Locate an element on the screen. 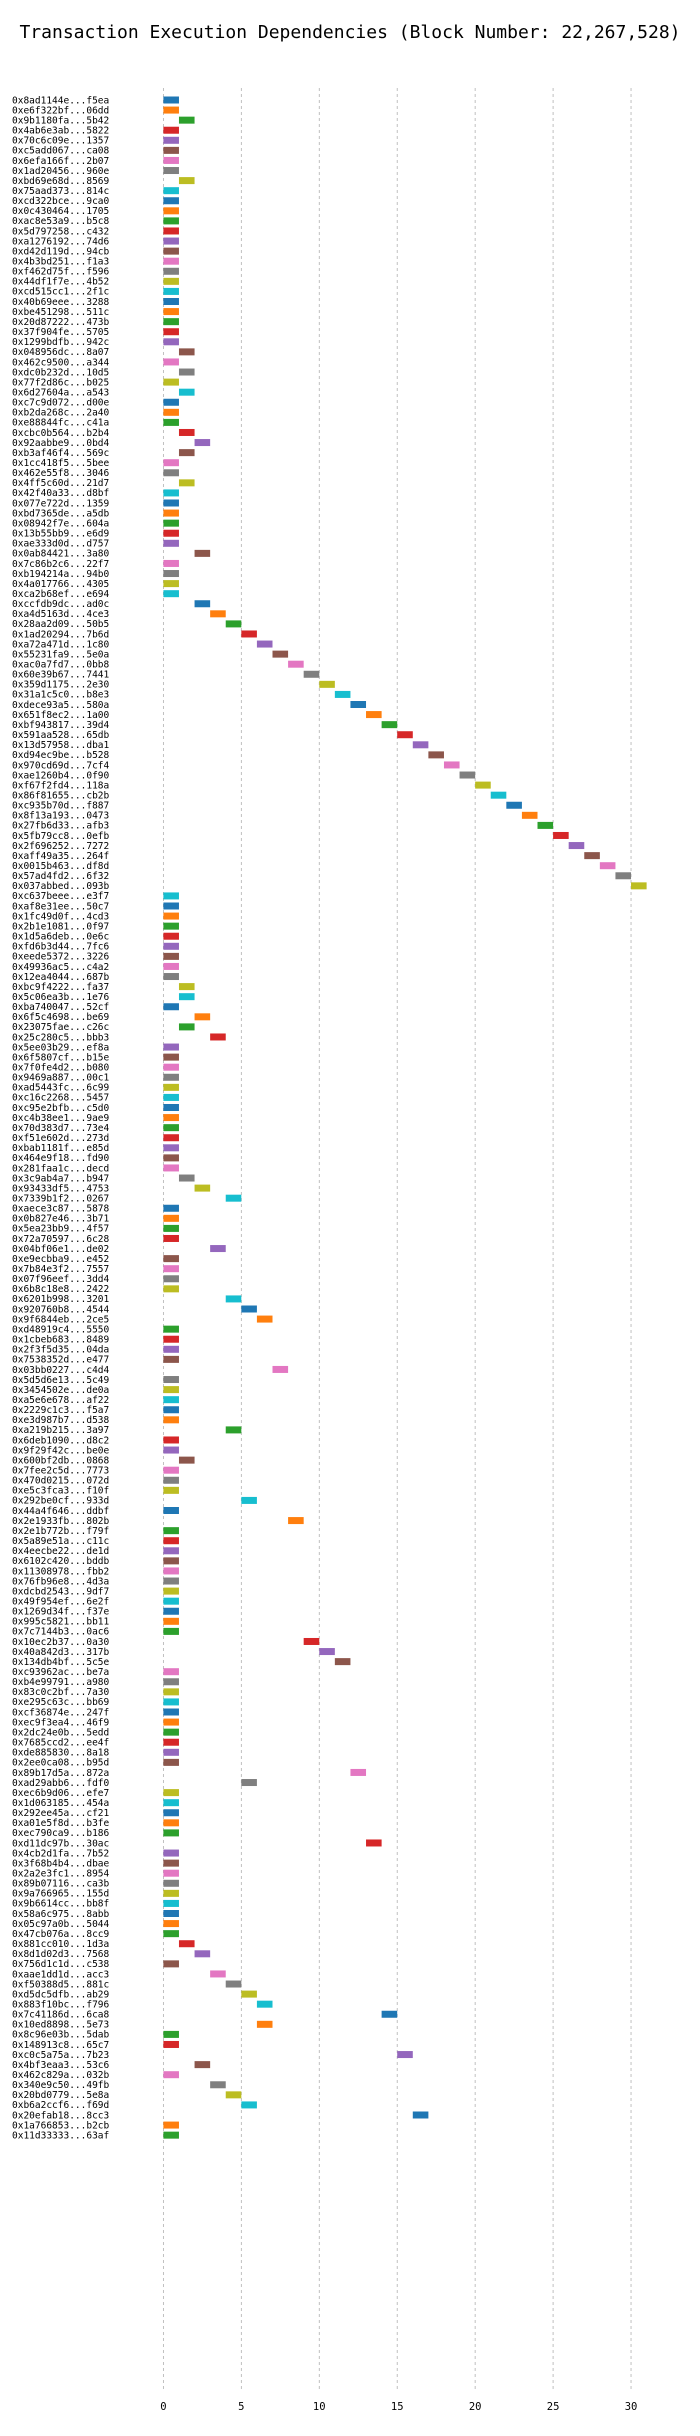 Image resolution: width=700 pixels, height=2436 pixels. task-label: 0x6efa166f...2b07 is located at coordinates (60, 161).